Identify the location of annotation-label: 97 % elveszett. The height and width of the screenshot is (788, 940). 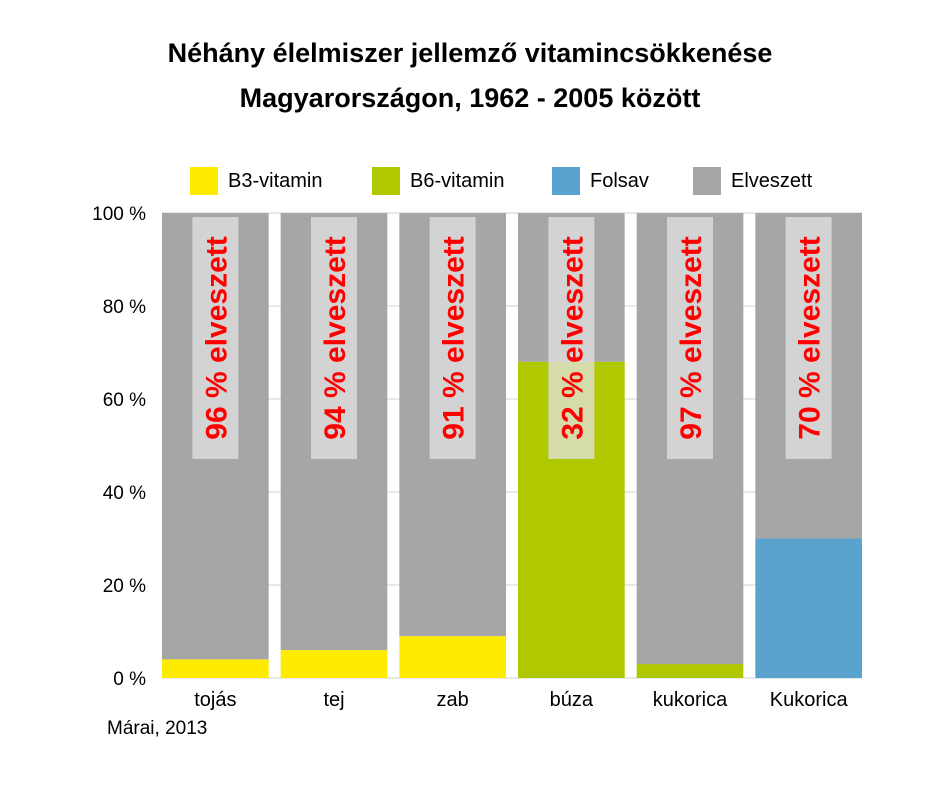
(691, 337).